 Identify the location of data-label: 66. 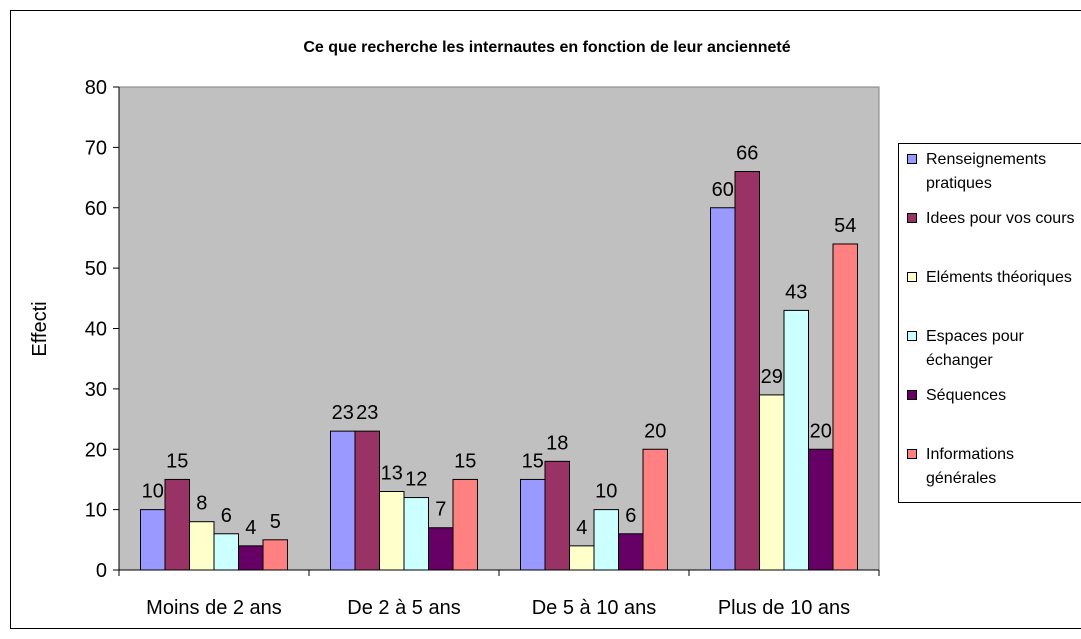
(747, 154).